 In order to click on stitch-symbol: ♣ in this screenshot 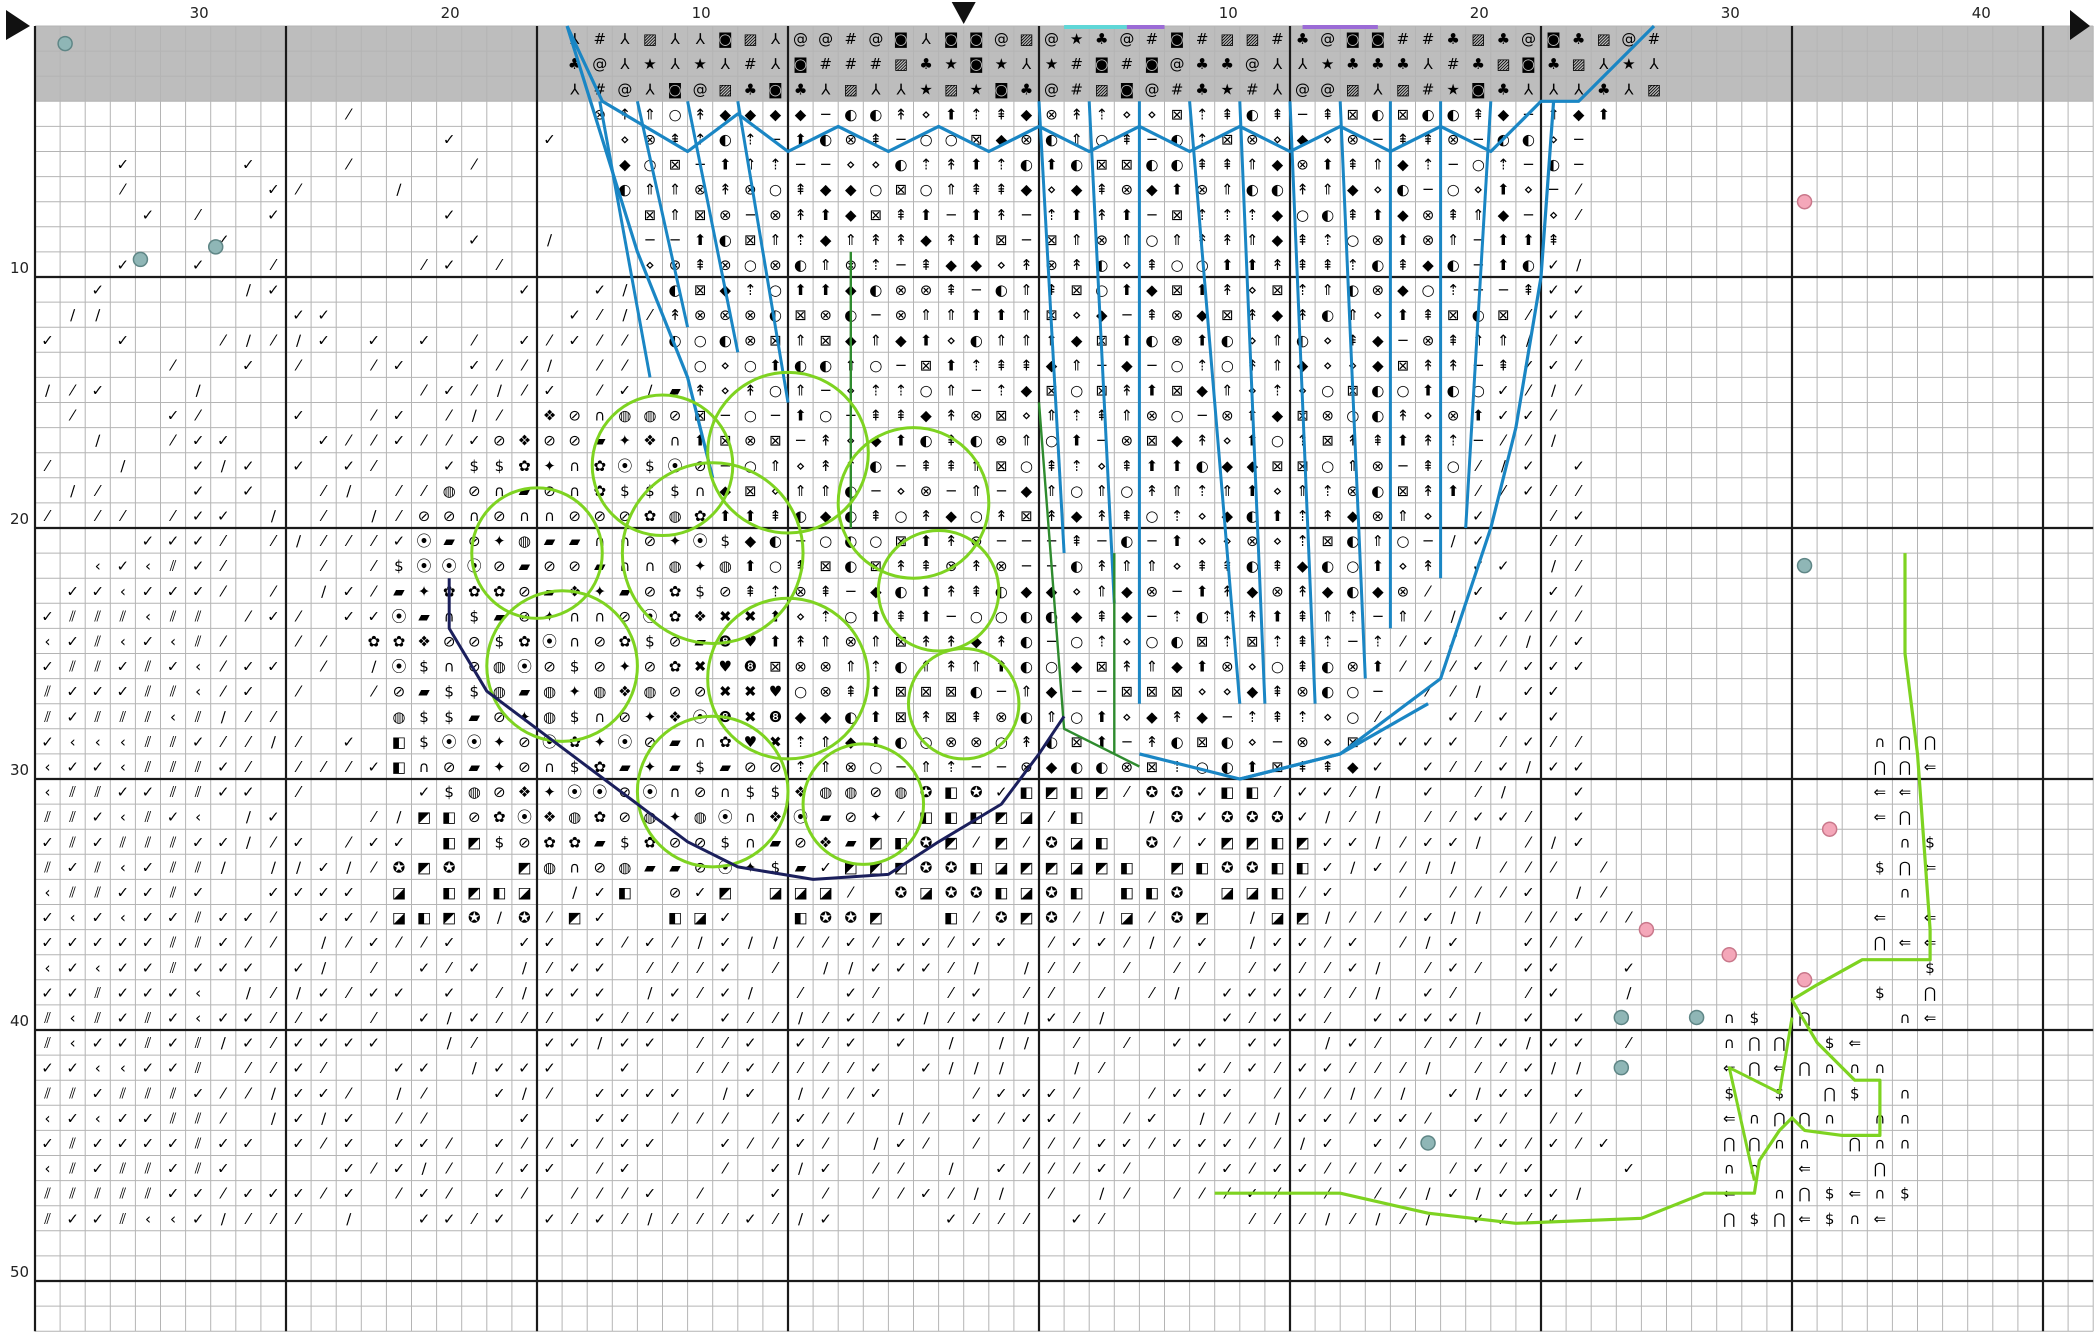, I will do `click(1201, 64)`.